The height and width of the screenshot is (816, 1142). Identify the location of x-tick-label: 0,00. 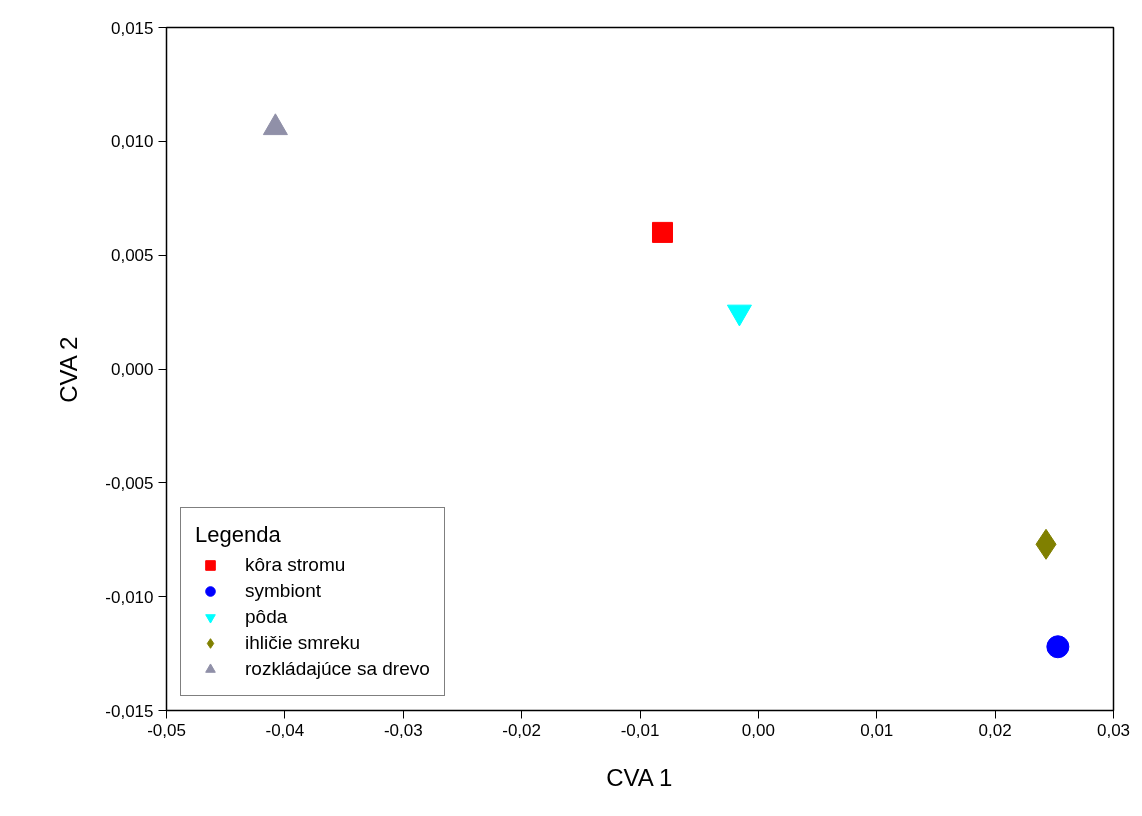
(758, 730).